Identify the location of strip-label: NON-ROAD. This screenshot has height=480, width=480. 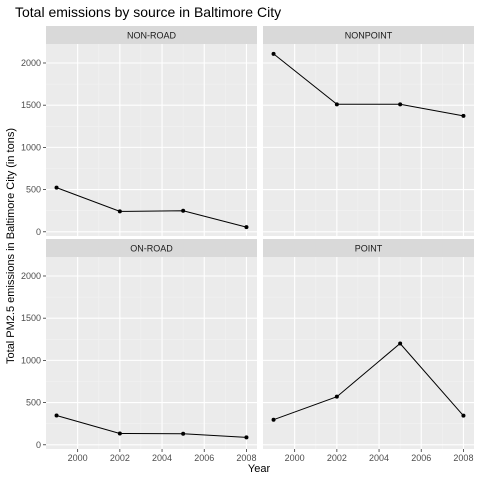
(151, 36).